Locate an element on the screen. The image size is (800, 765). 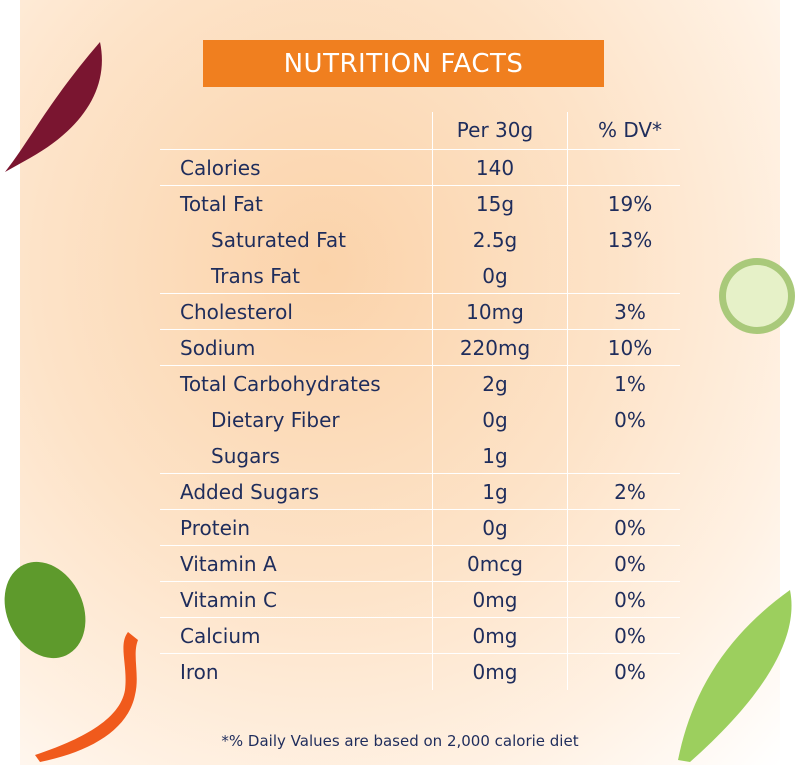
per-serving: 15g is located at coordinates (495, 204).